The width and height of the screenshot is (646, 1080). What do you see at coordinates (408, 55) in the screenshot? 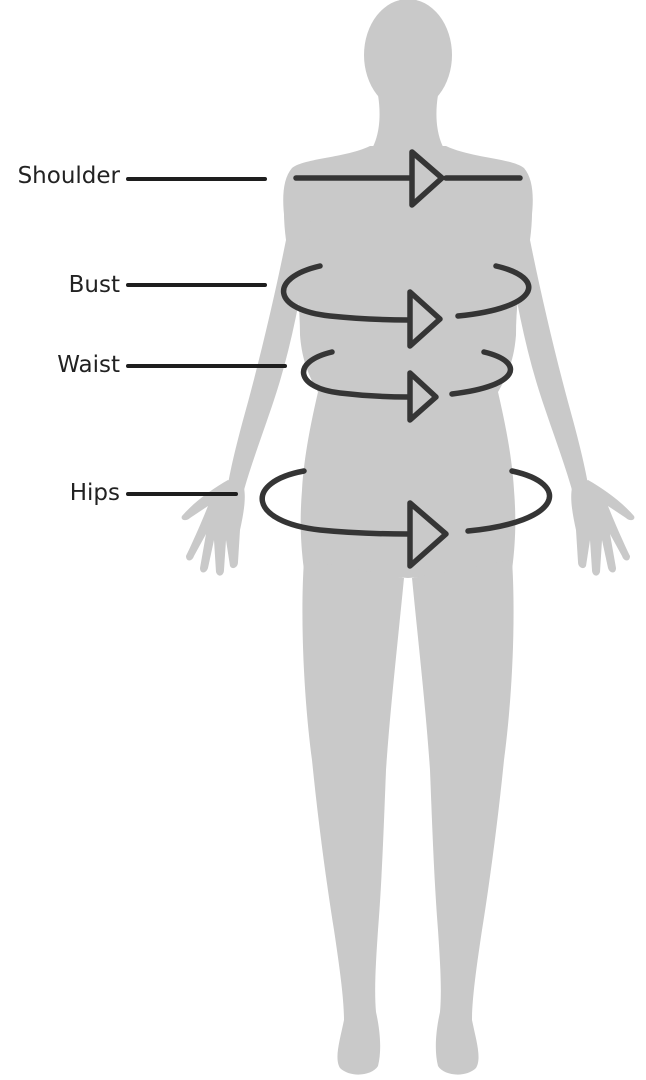
I see `body-head` at bounding box center [408, 55].